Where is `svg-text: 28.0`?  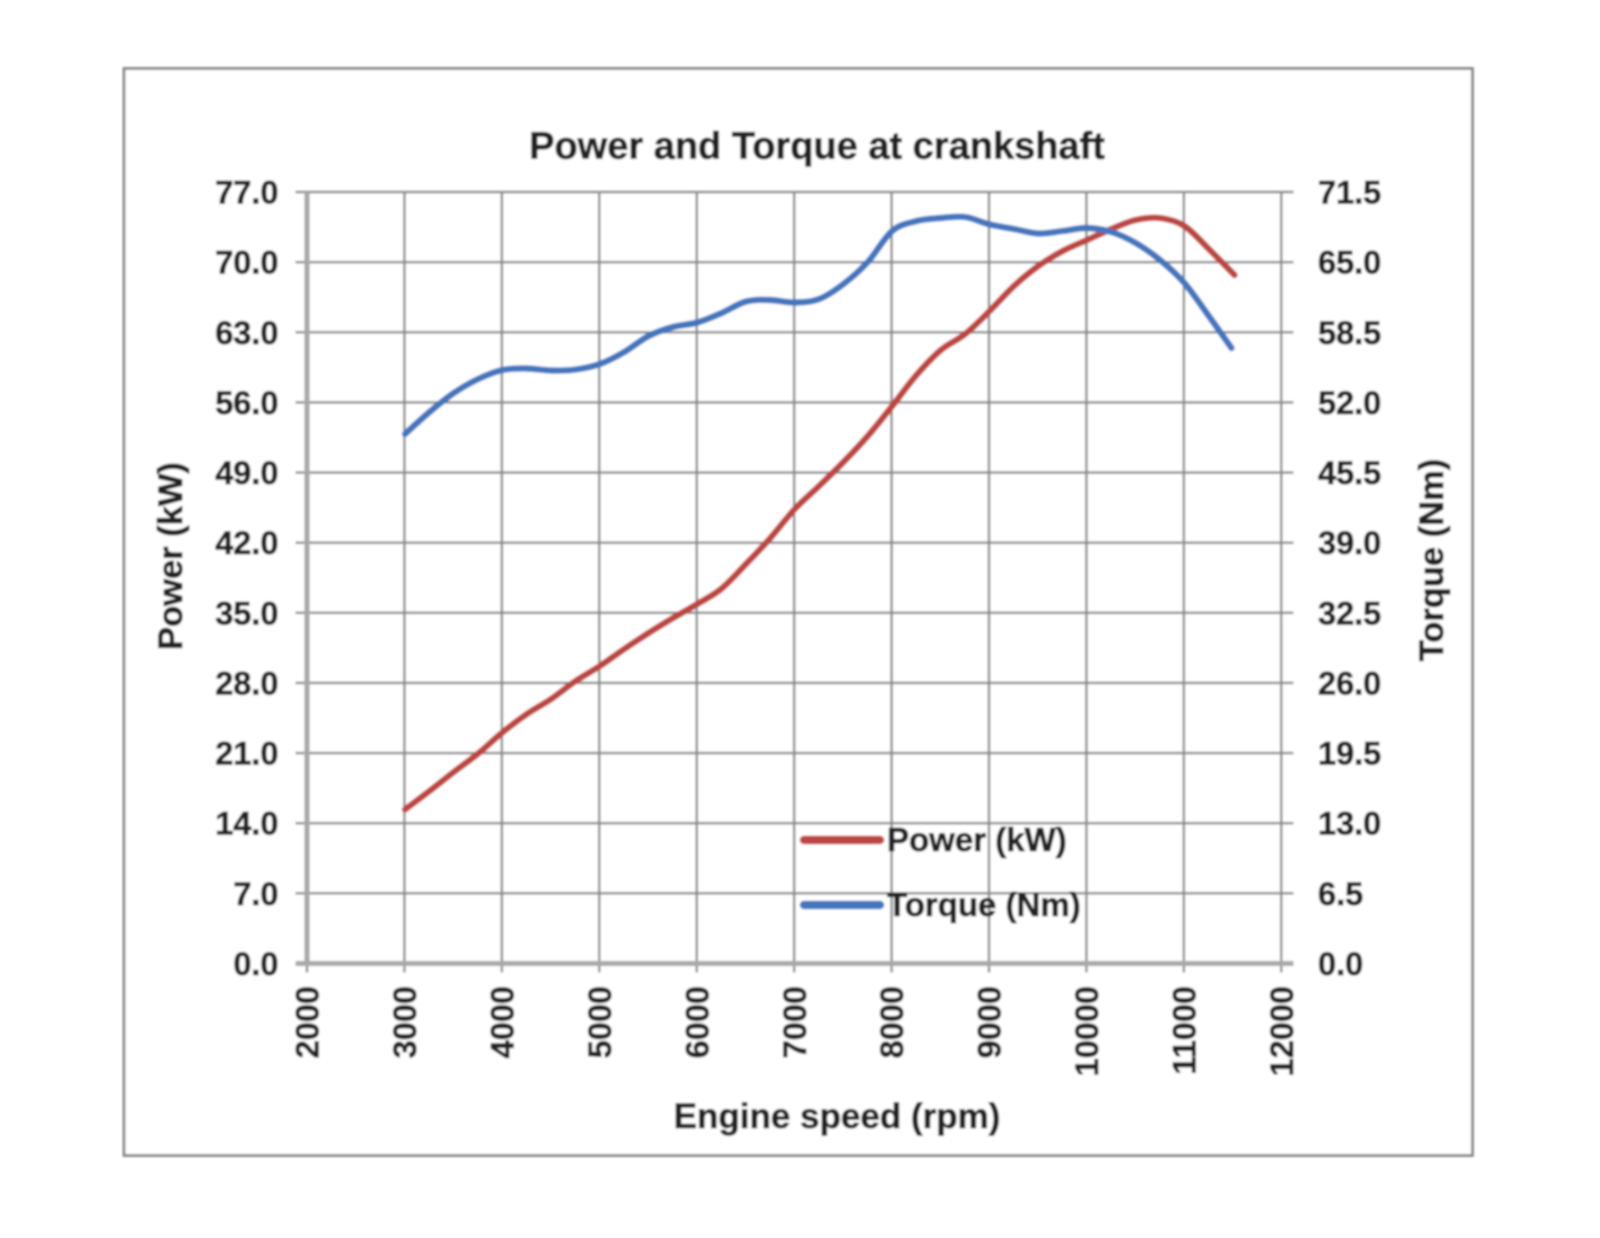
svg-text: 28.0 is located at coordinates (246, 684).